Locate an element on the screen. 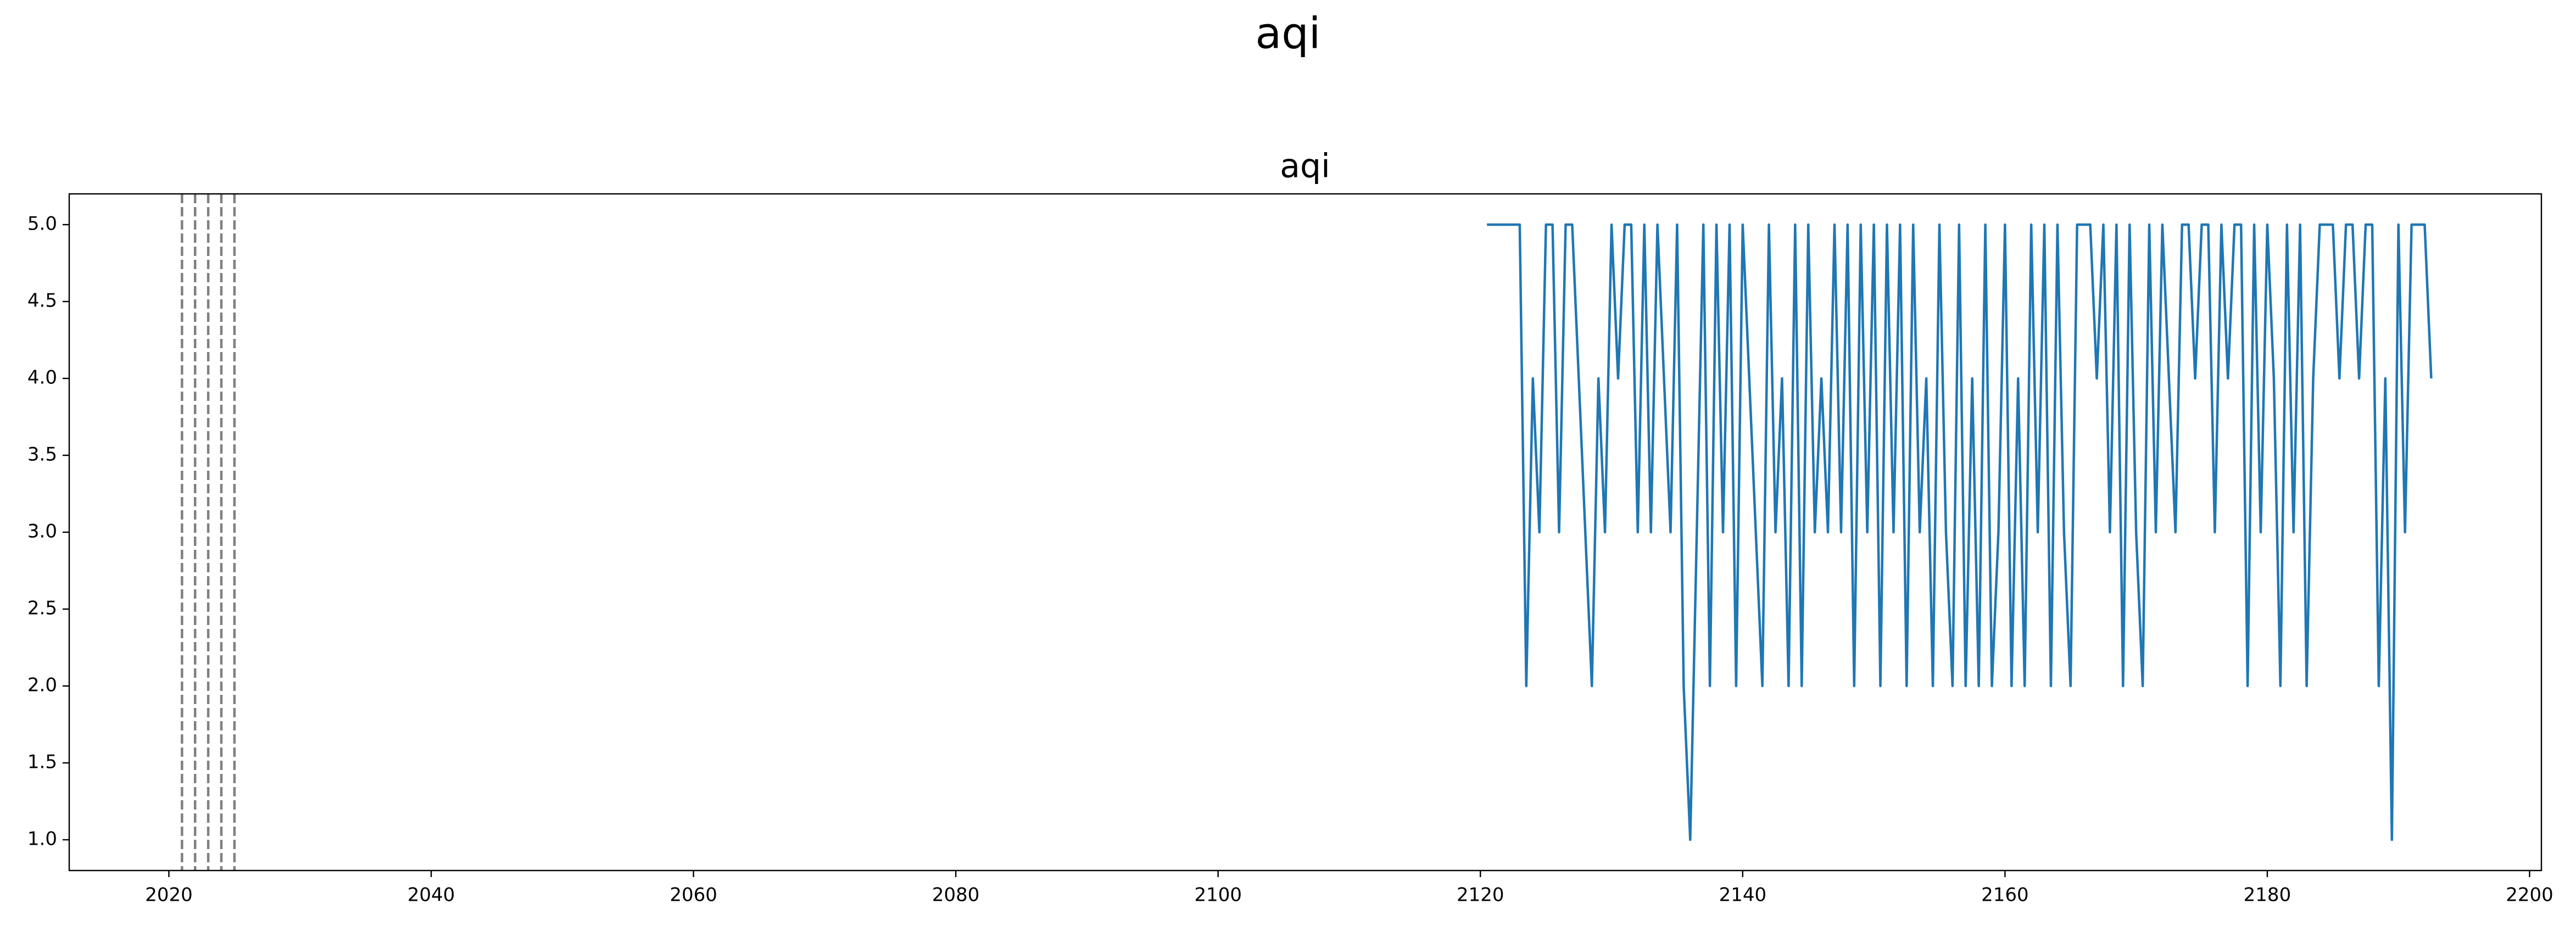 This screenshot has width=2576, height=926. x-tick-label: 2040 is located at coordinates (431, 895).